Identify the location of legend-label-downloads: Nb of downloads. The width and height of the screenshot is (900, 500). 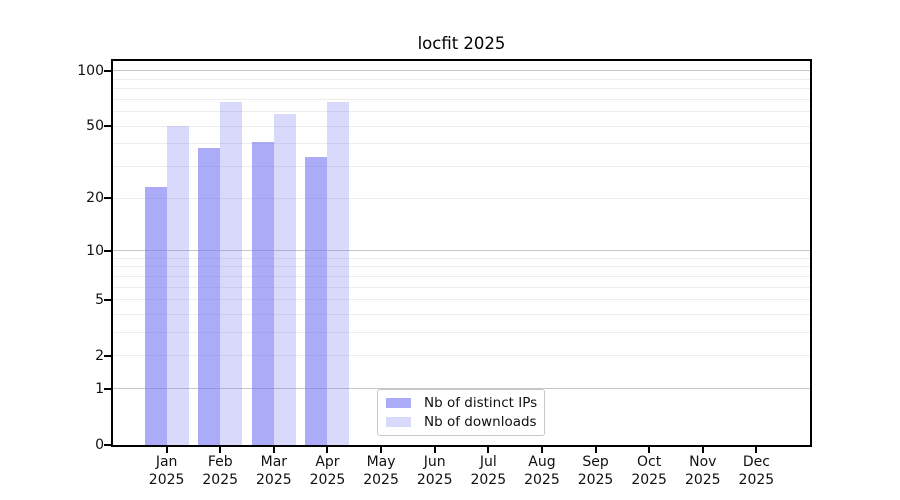
(480, 421).